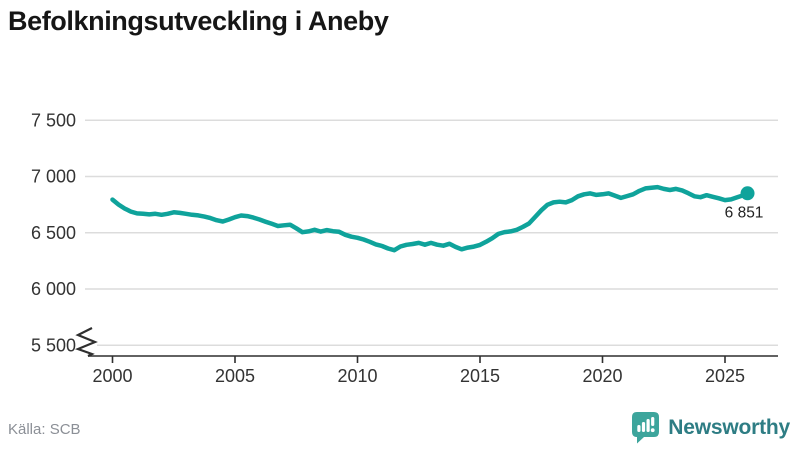 The image size is (800, 450). I want to click on latest-value-label: 6 851, so click(744, 212).